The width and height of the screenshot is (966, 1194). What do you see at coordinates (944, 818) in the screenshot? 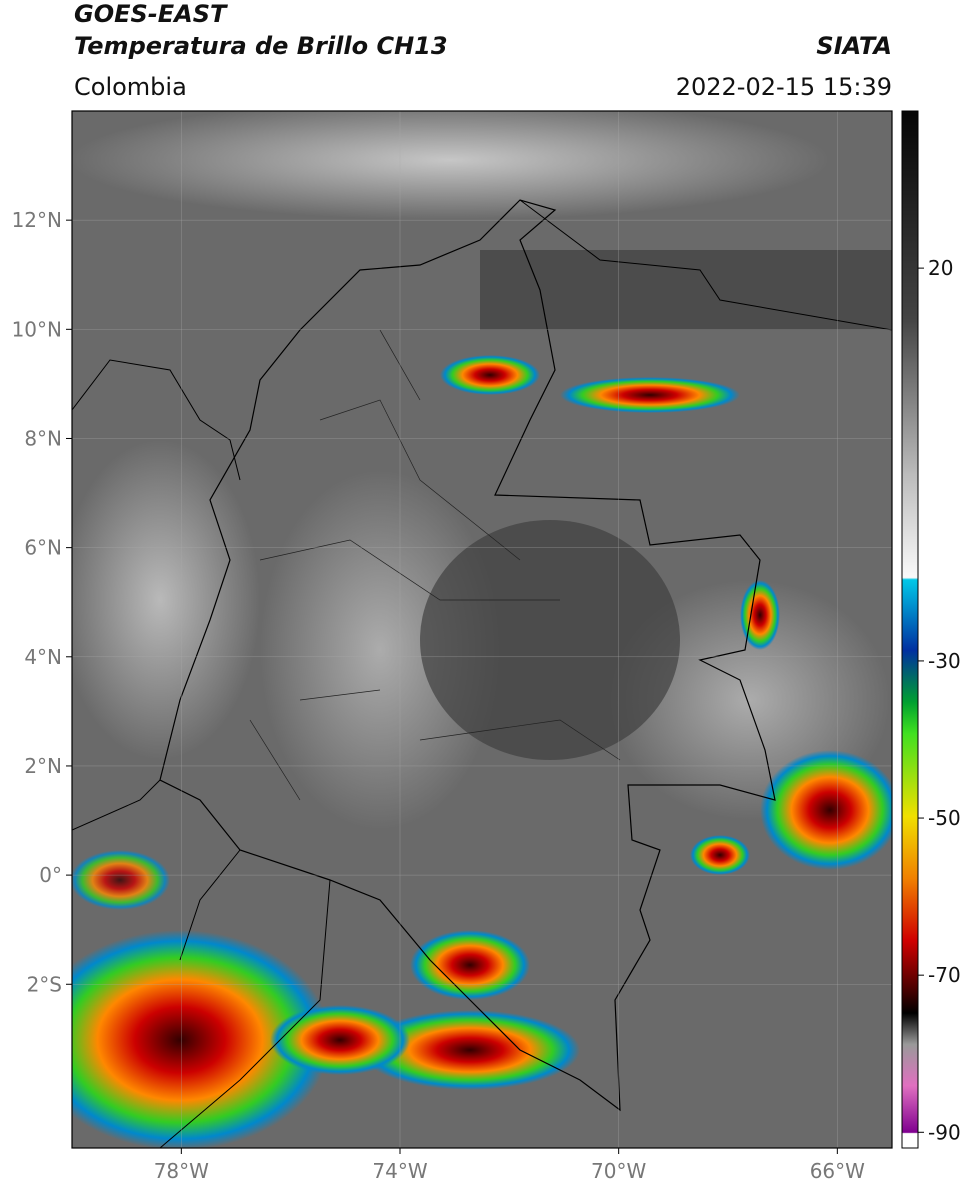
I see `colorbar-tick-label: -50` at bounding box center [944, 818].